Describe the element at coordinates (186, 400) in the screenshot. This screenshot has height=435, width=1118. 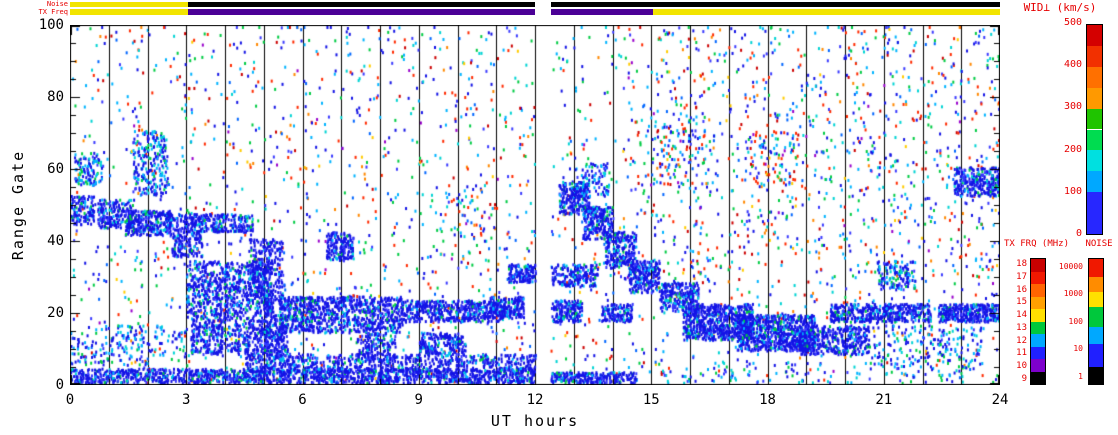
I see `x-tick-label: 3` at that location.